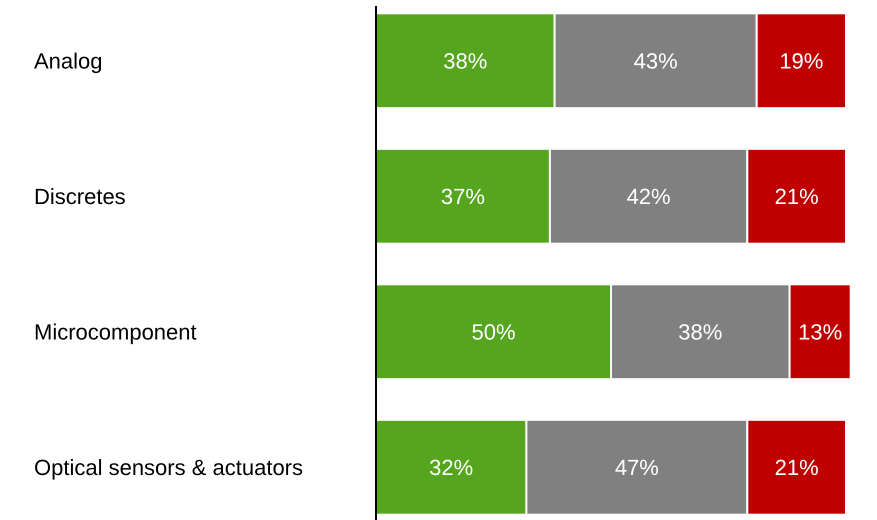 The width and height of the screenshot is (877, 520). I want to click on y-tick-label: Optical sensors & actuators, so click(169, 467).